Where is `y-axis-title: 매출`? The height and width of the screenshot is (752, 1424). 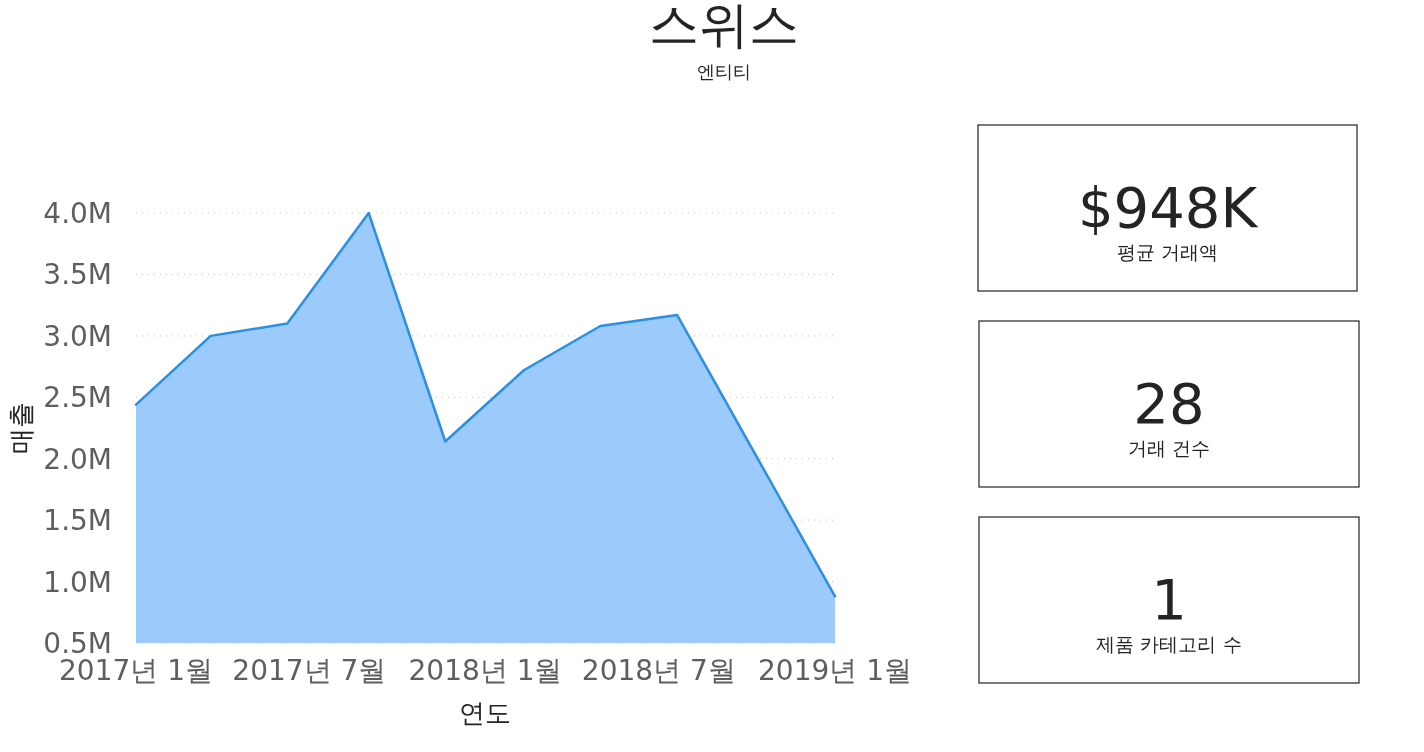
y-axis-title: 매출 is located at coordinates (21, 428).